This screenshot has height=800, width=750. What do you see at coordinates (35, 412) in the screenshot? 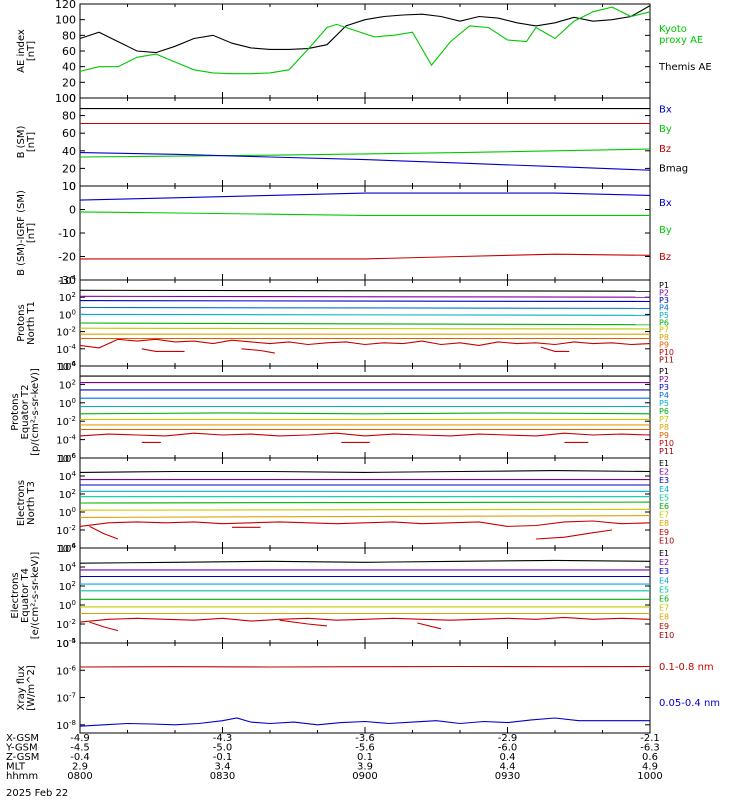
I see `y-axis-label: [p/(cm²-s-sr-keV)]` at bounding box center [35, 412].